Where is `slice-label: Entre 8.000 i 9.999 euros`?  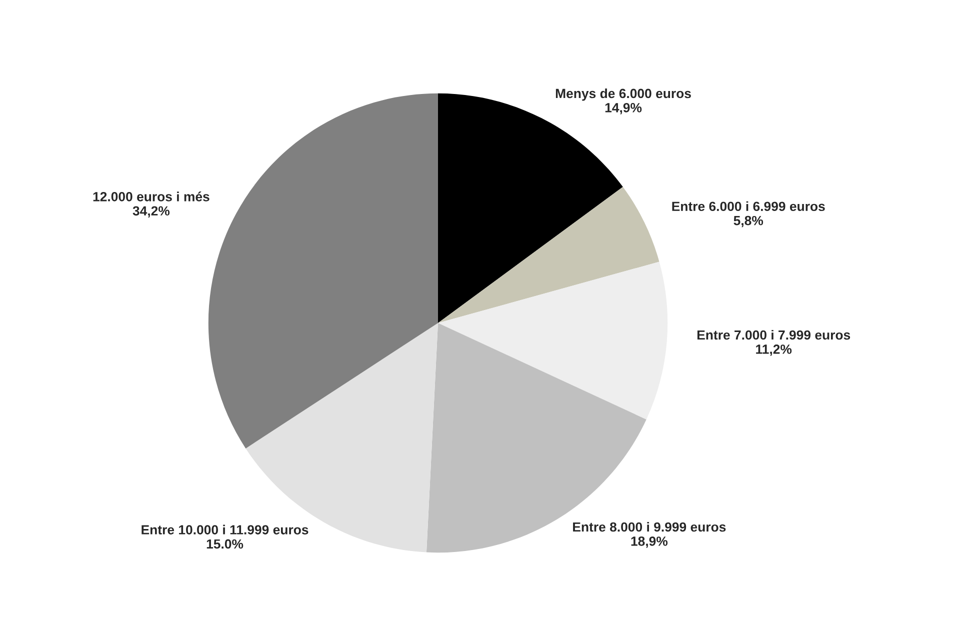
slice-label: Entre 8.000 i 9.999 euros is located at coordinates (649, 527).